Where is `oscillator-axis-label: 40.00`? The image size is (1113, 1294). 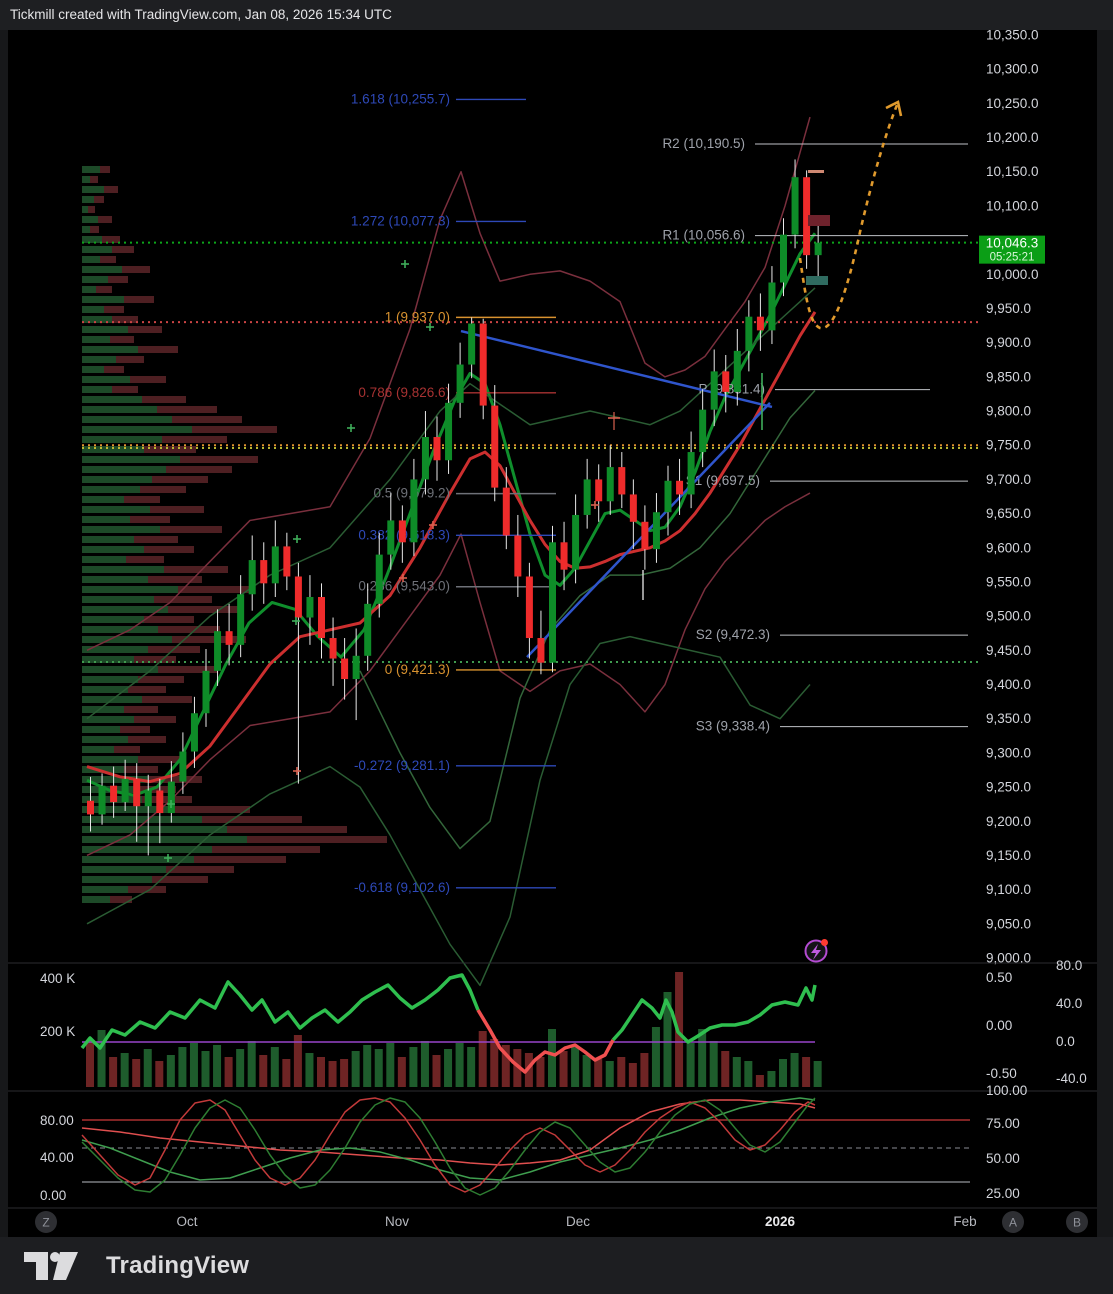 oscillator-axis-label: 40.00 is located at coordinates (57, 1157).